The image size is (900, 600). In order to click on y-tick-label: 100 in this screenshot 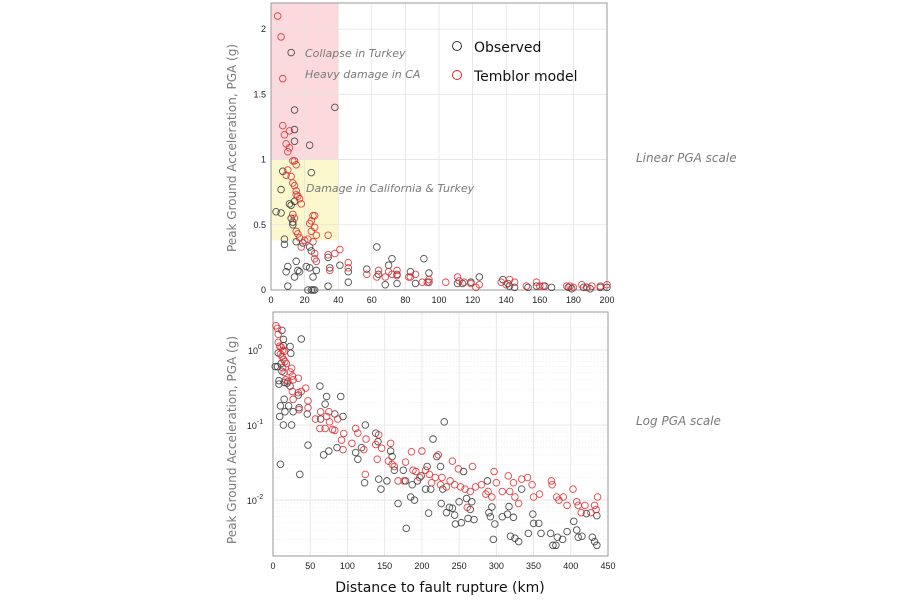, I will do `click(255, 350)`.